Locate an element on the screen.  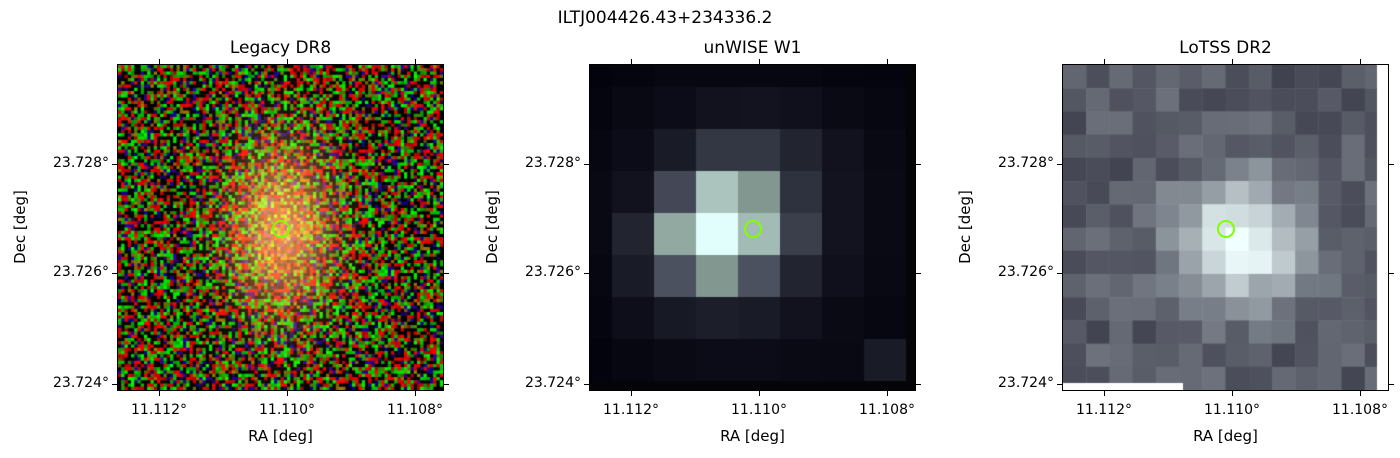
panel-title: unWISE W1 is located at coordinates (752, 48).